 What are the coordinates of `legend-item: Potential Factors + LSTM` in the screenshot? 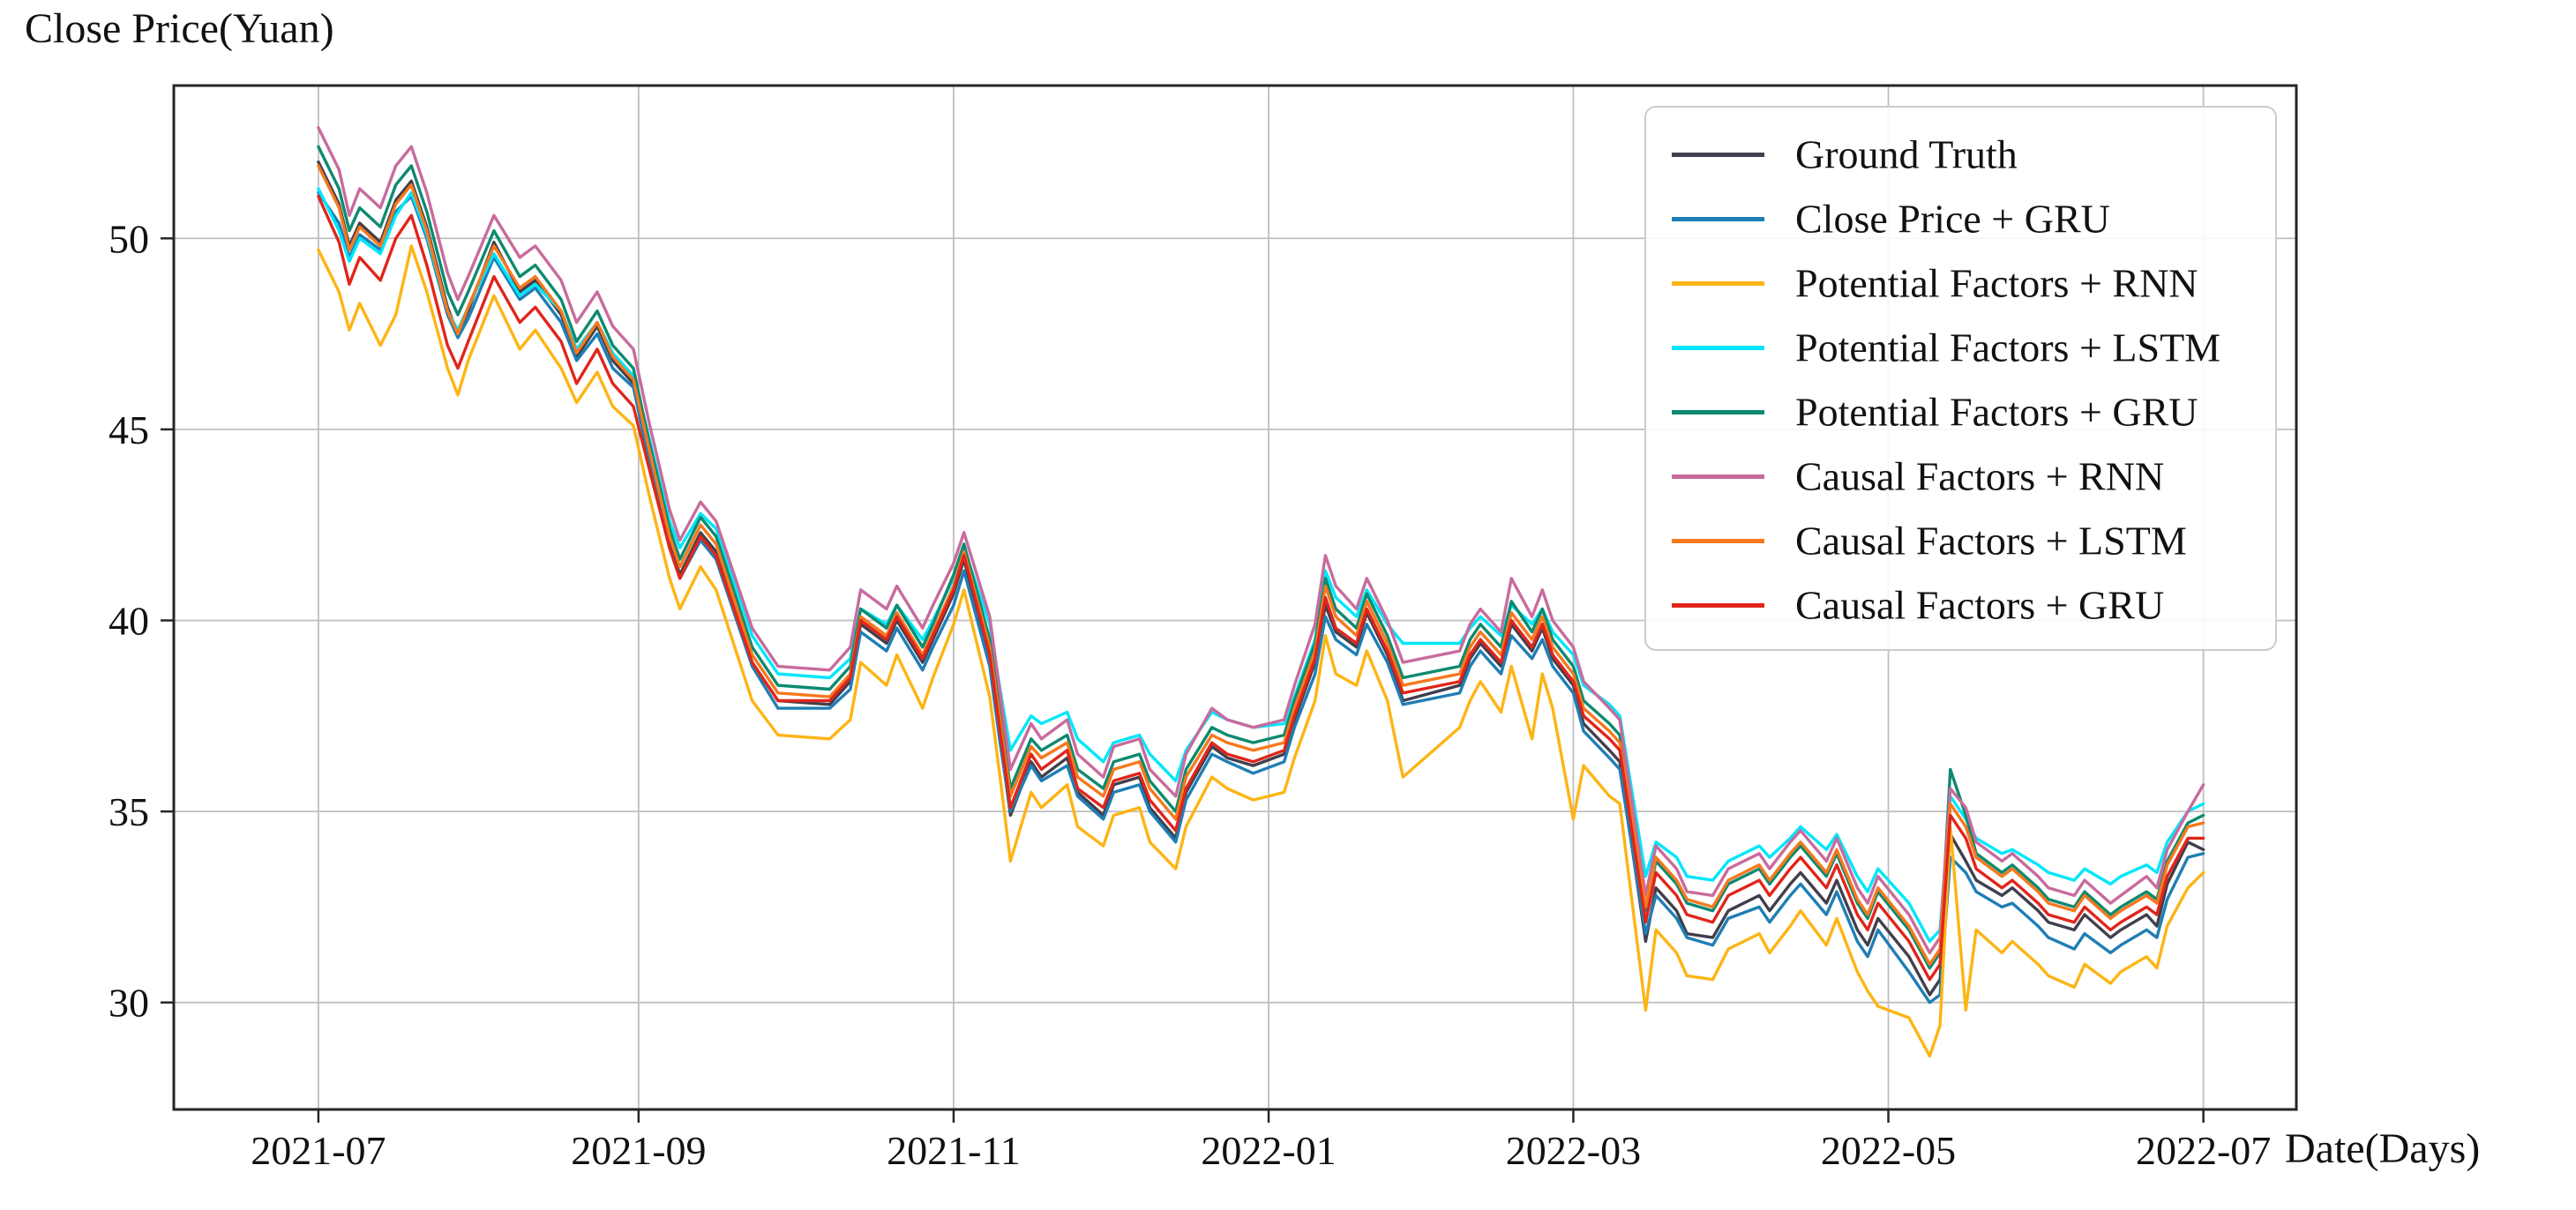 It's located at (1946, 347).